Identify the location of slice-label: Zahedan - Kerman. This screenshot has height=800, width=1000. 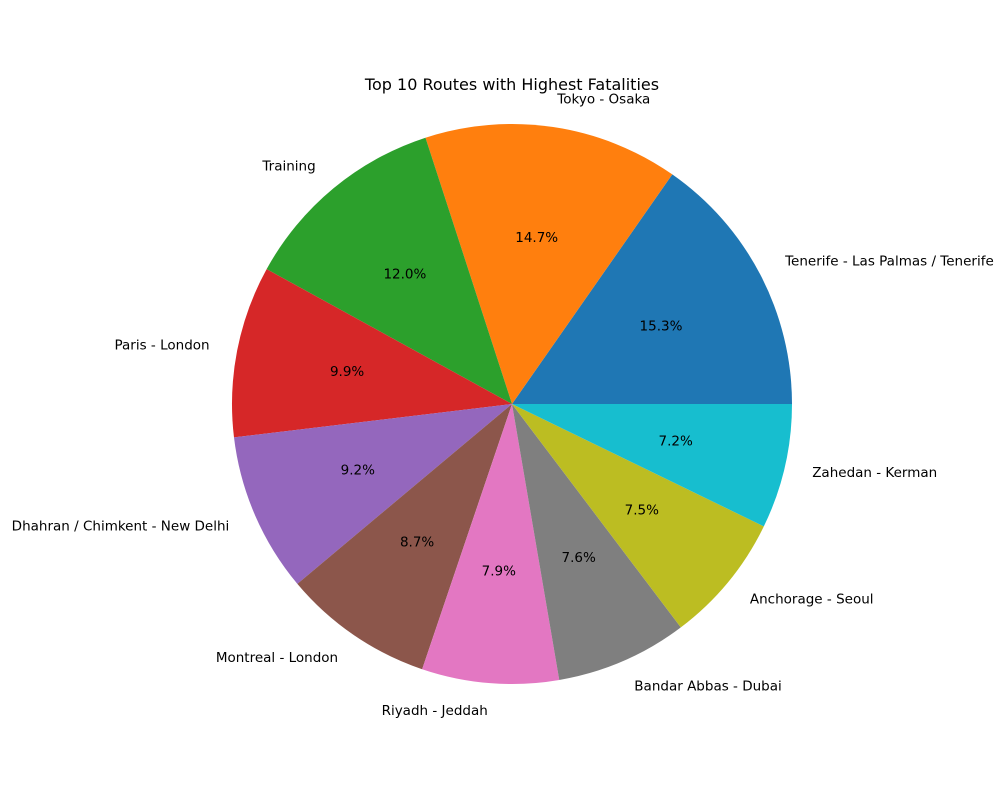
(874, 473).